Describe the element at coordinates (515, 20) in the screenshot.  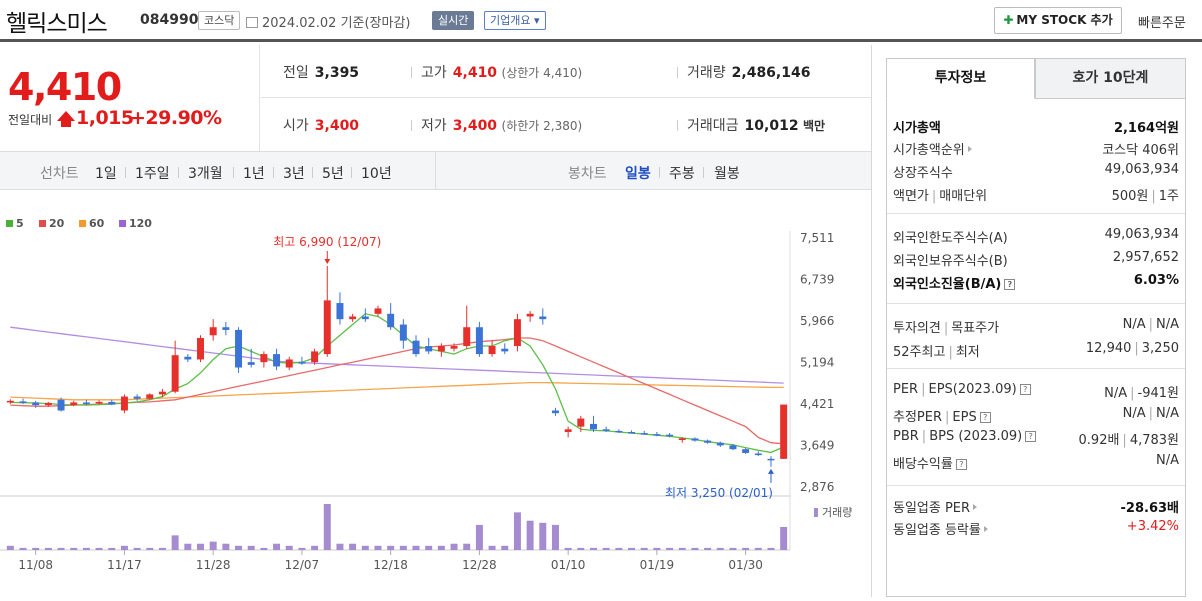
I see `company-overview-button: 기업개요 ▾` at that location.